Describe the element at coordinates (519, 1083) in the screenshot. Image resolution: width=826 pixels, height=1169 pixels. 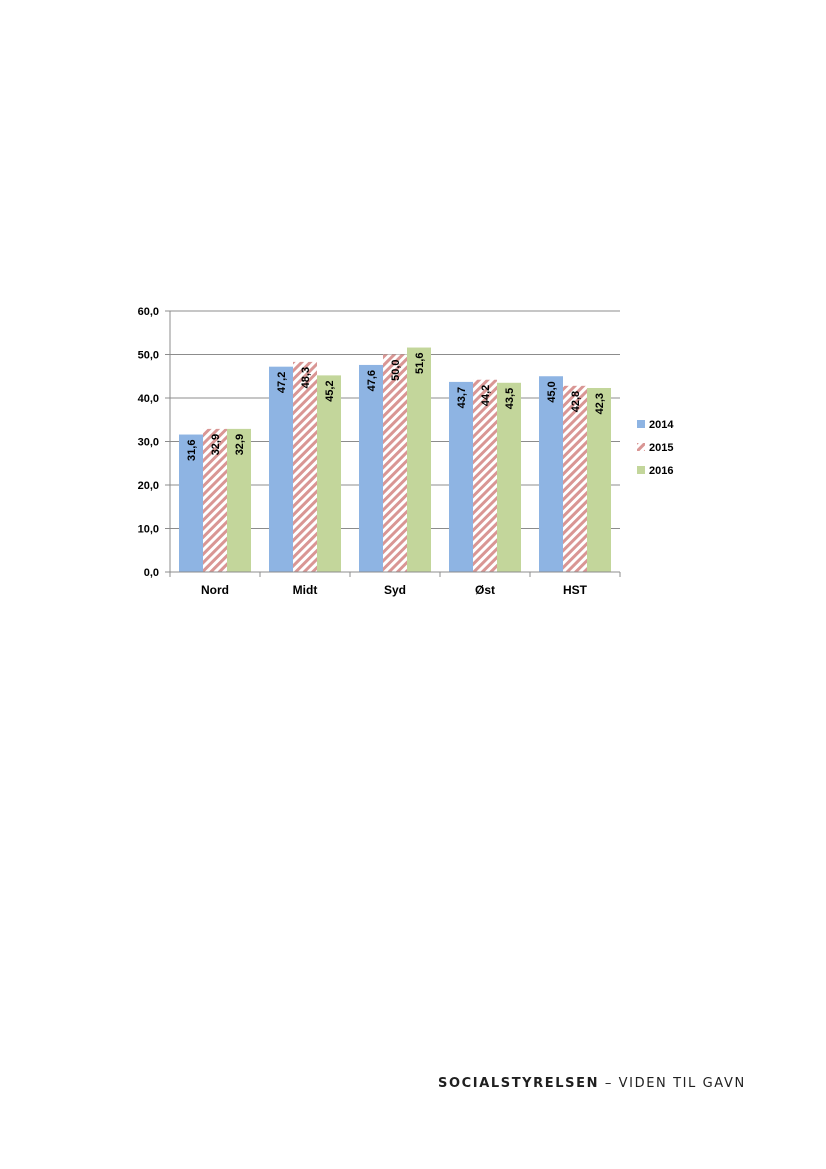
I see `footer-brand-name: SOCIALSTYRELSEN` at that location.